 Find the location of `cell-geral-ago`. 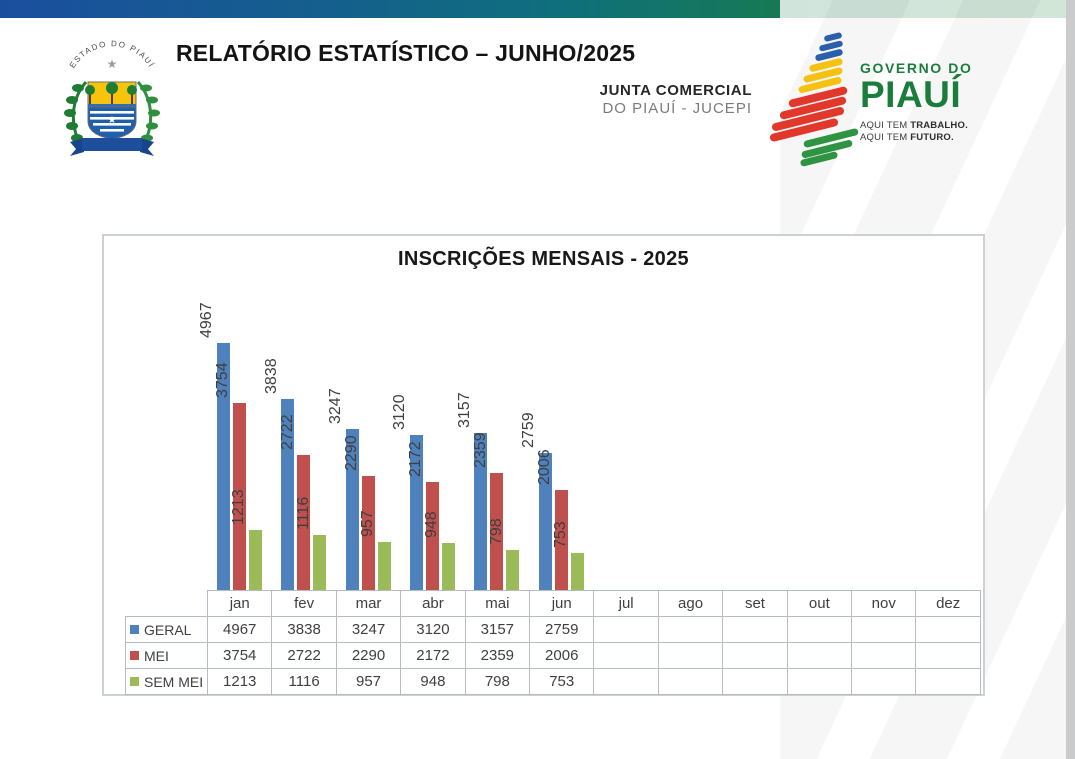

cell-geral-ago is located at coordinates (690, 629).